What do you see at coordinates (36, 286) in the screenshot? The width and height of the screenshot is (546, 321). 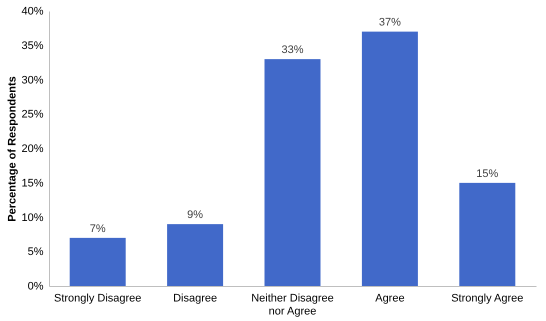 I see `y-tick-label: 0%` at bounding box center [36, 286].